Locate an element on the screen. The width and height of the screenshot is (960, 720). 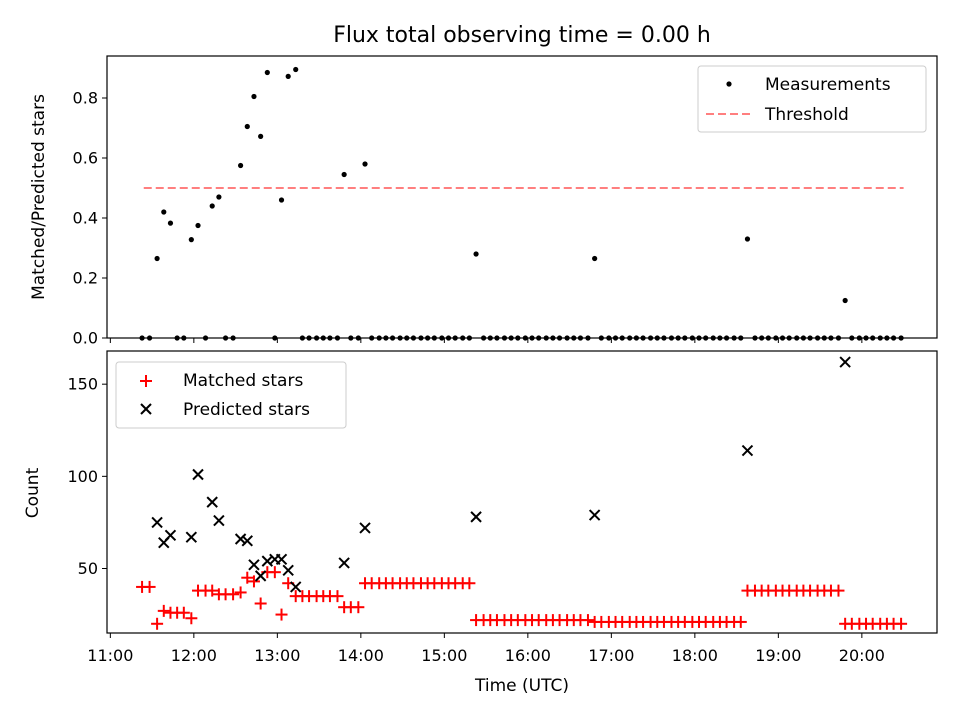
time-x-axis-label: Time (UTC) is located at coordinates (521, 686).